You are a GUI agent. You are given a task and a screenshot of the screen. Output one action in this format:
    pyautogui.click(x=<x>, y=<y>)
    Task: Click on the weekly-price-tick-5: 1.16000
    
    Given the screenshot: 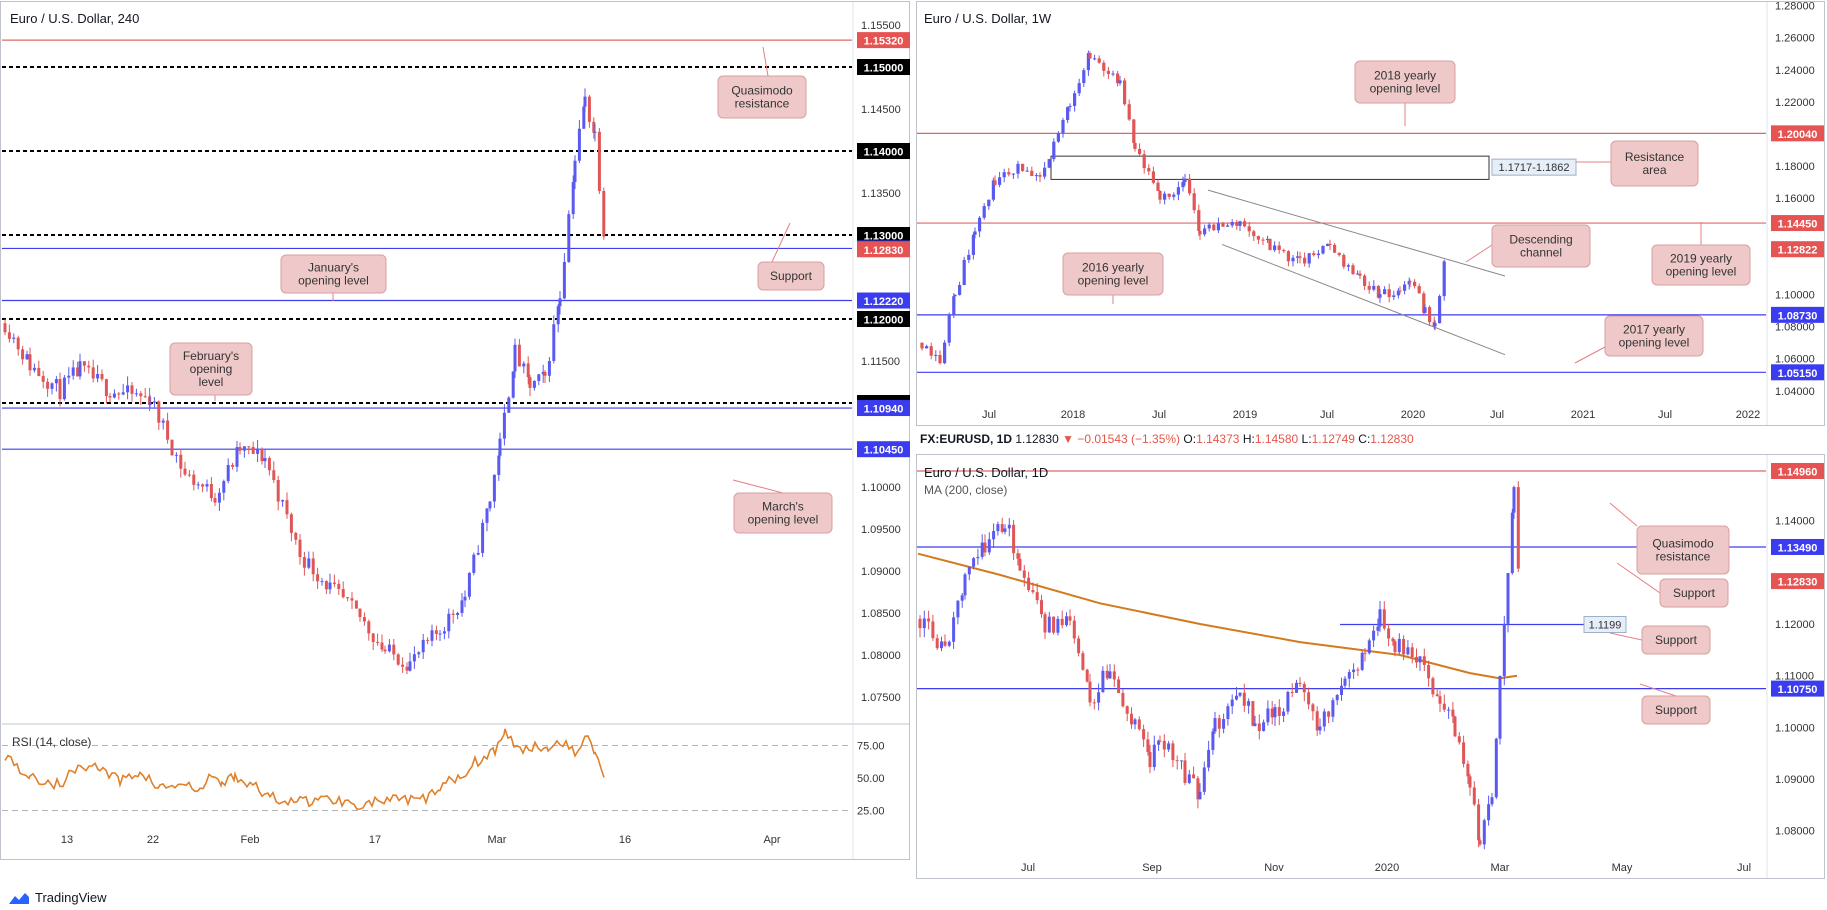 What is the action you would take?
    pyautogui.click(x=1795, y=199)
    